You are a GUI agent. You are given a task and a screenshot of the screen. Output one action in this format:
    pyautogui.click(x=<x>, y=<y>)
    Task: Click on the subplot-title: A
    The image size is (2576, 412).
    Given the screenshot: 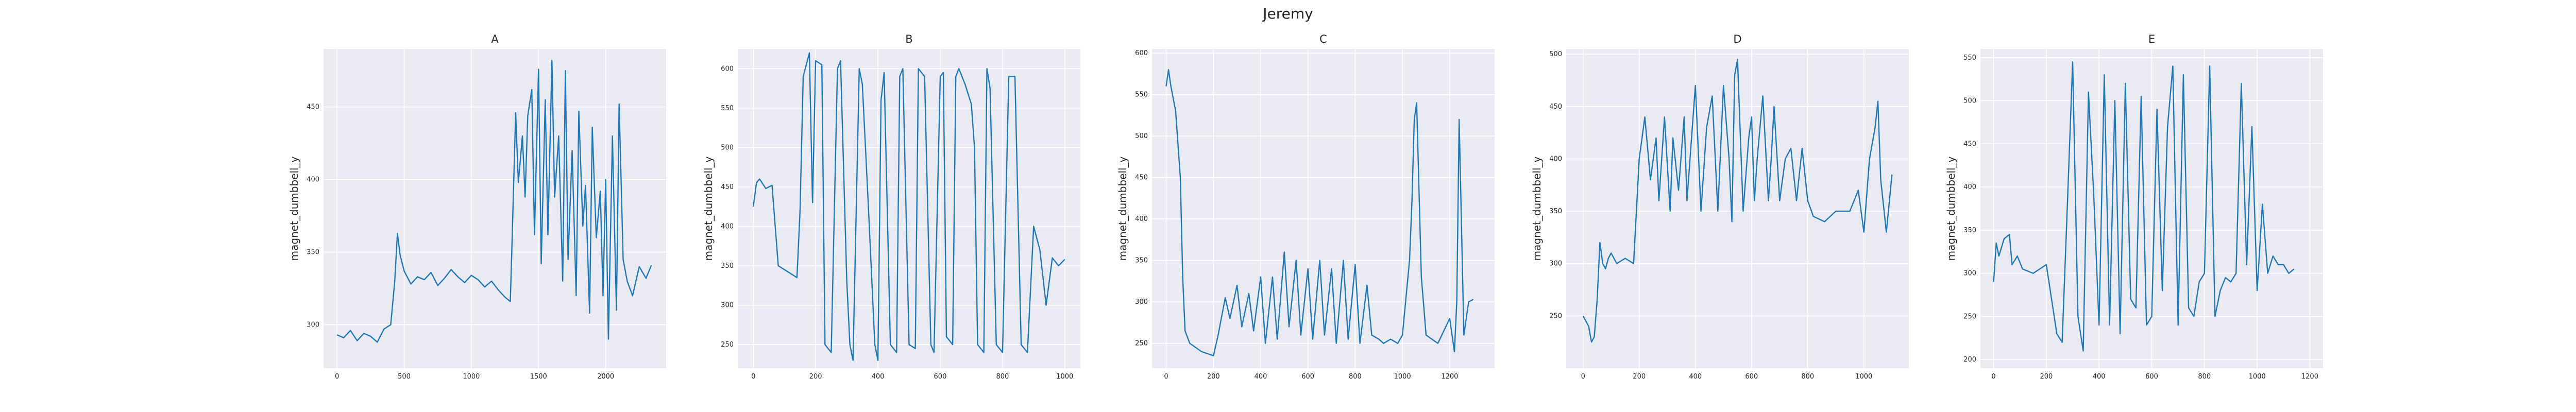 What is the action you would take?
    pyautogui.click(x=495, y=39)
    